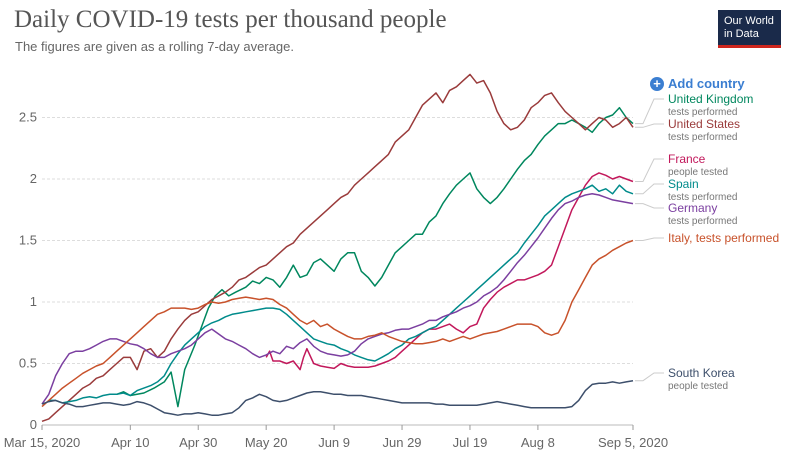 The width and height of the screenshot is (795, 461). What do you see at coordinates (470, 442) in the screenshot?
I see `x-tick-label: Jul 19` at bounding box center [470, 442].